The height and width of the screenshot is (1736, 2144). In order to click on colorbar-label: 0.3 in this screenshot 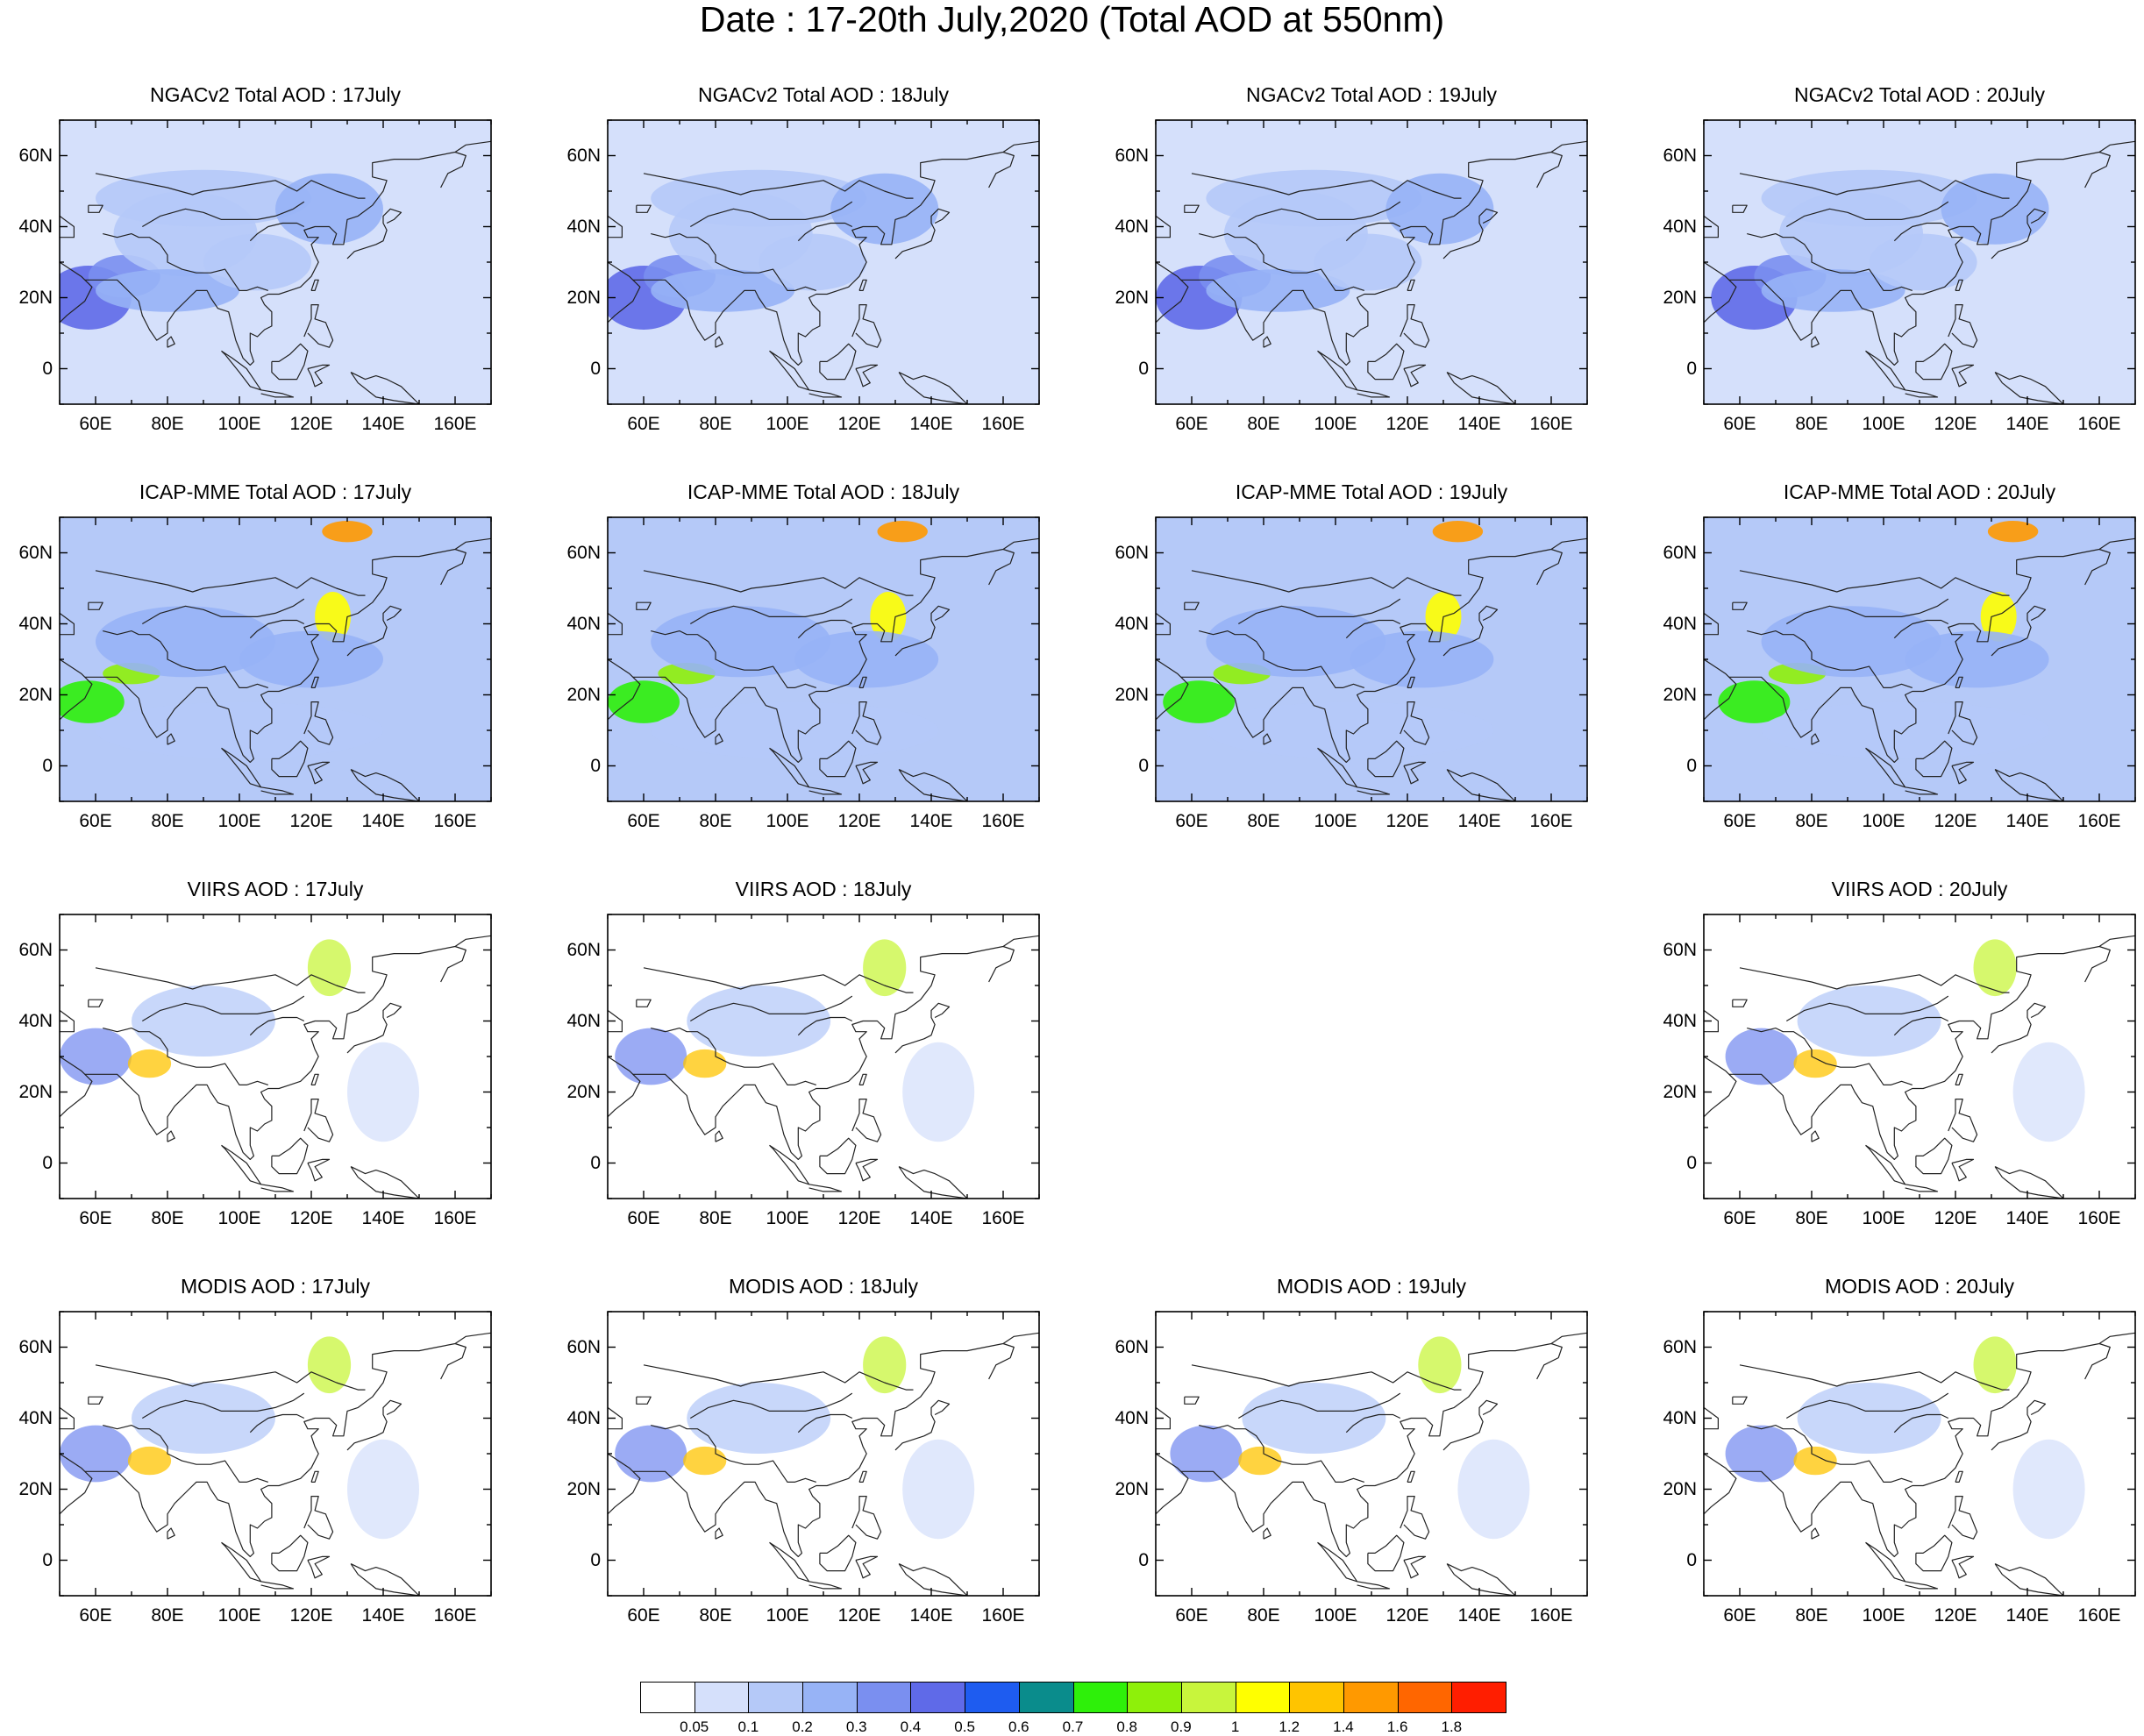, I will do `click(856, 1726)`.